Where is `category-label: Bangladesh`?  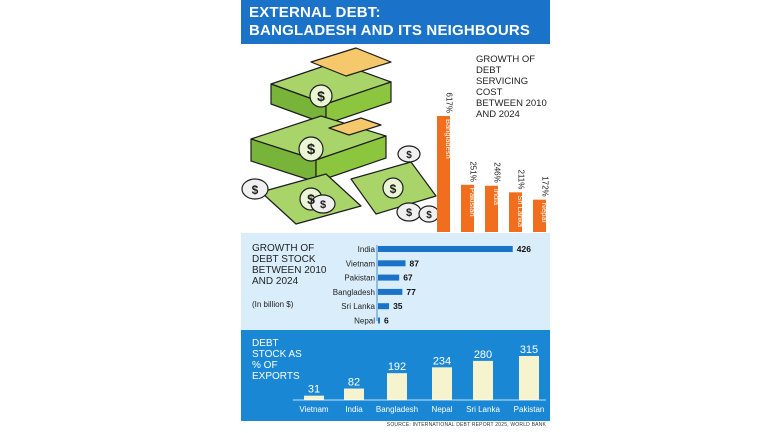
category-label: Bangladesh is located at coordinates (448, 139).